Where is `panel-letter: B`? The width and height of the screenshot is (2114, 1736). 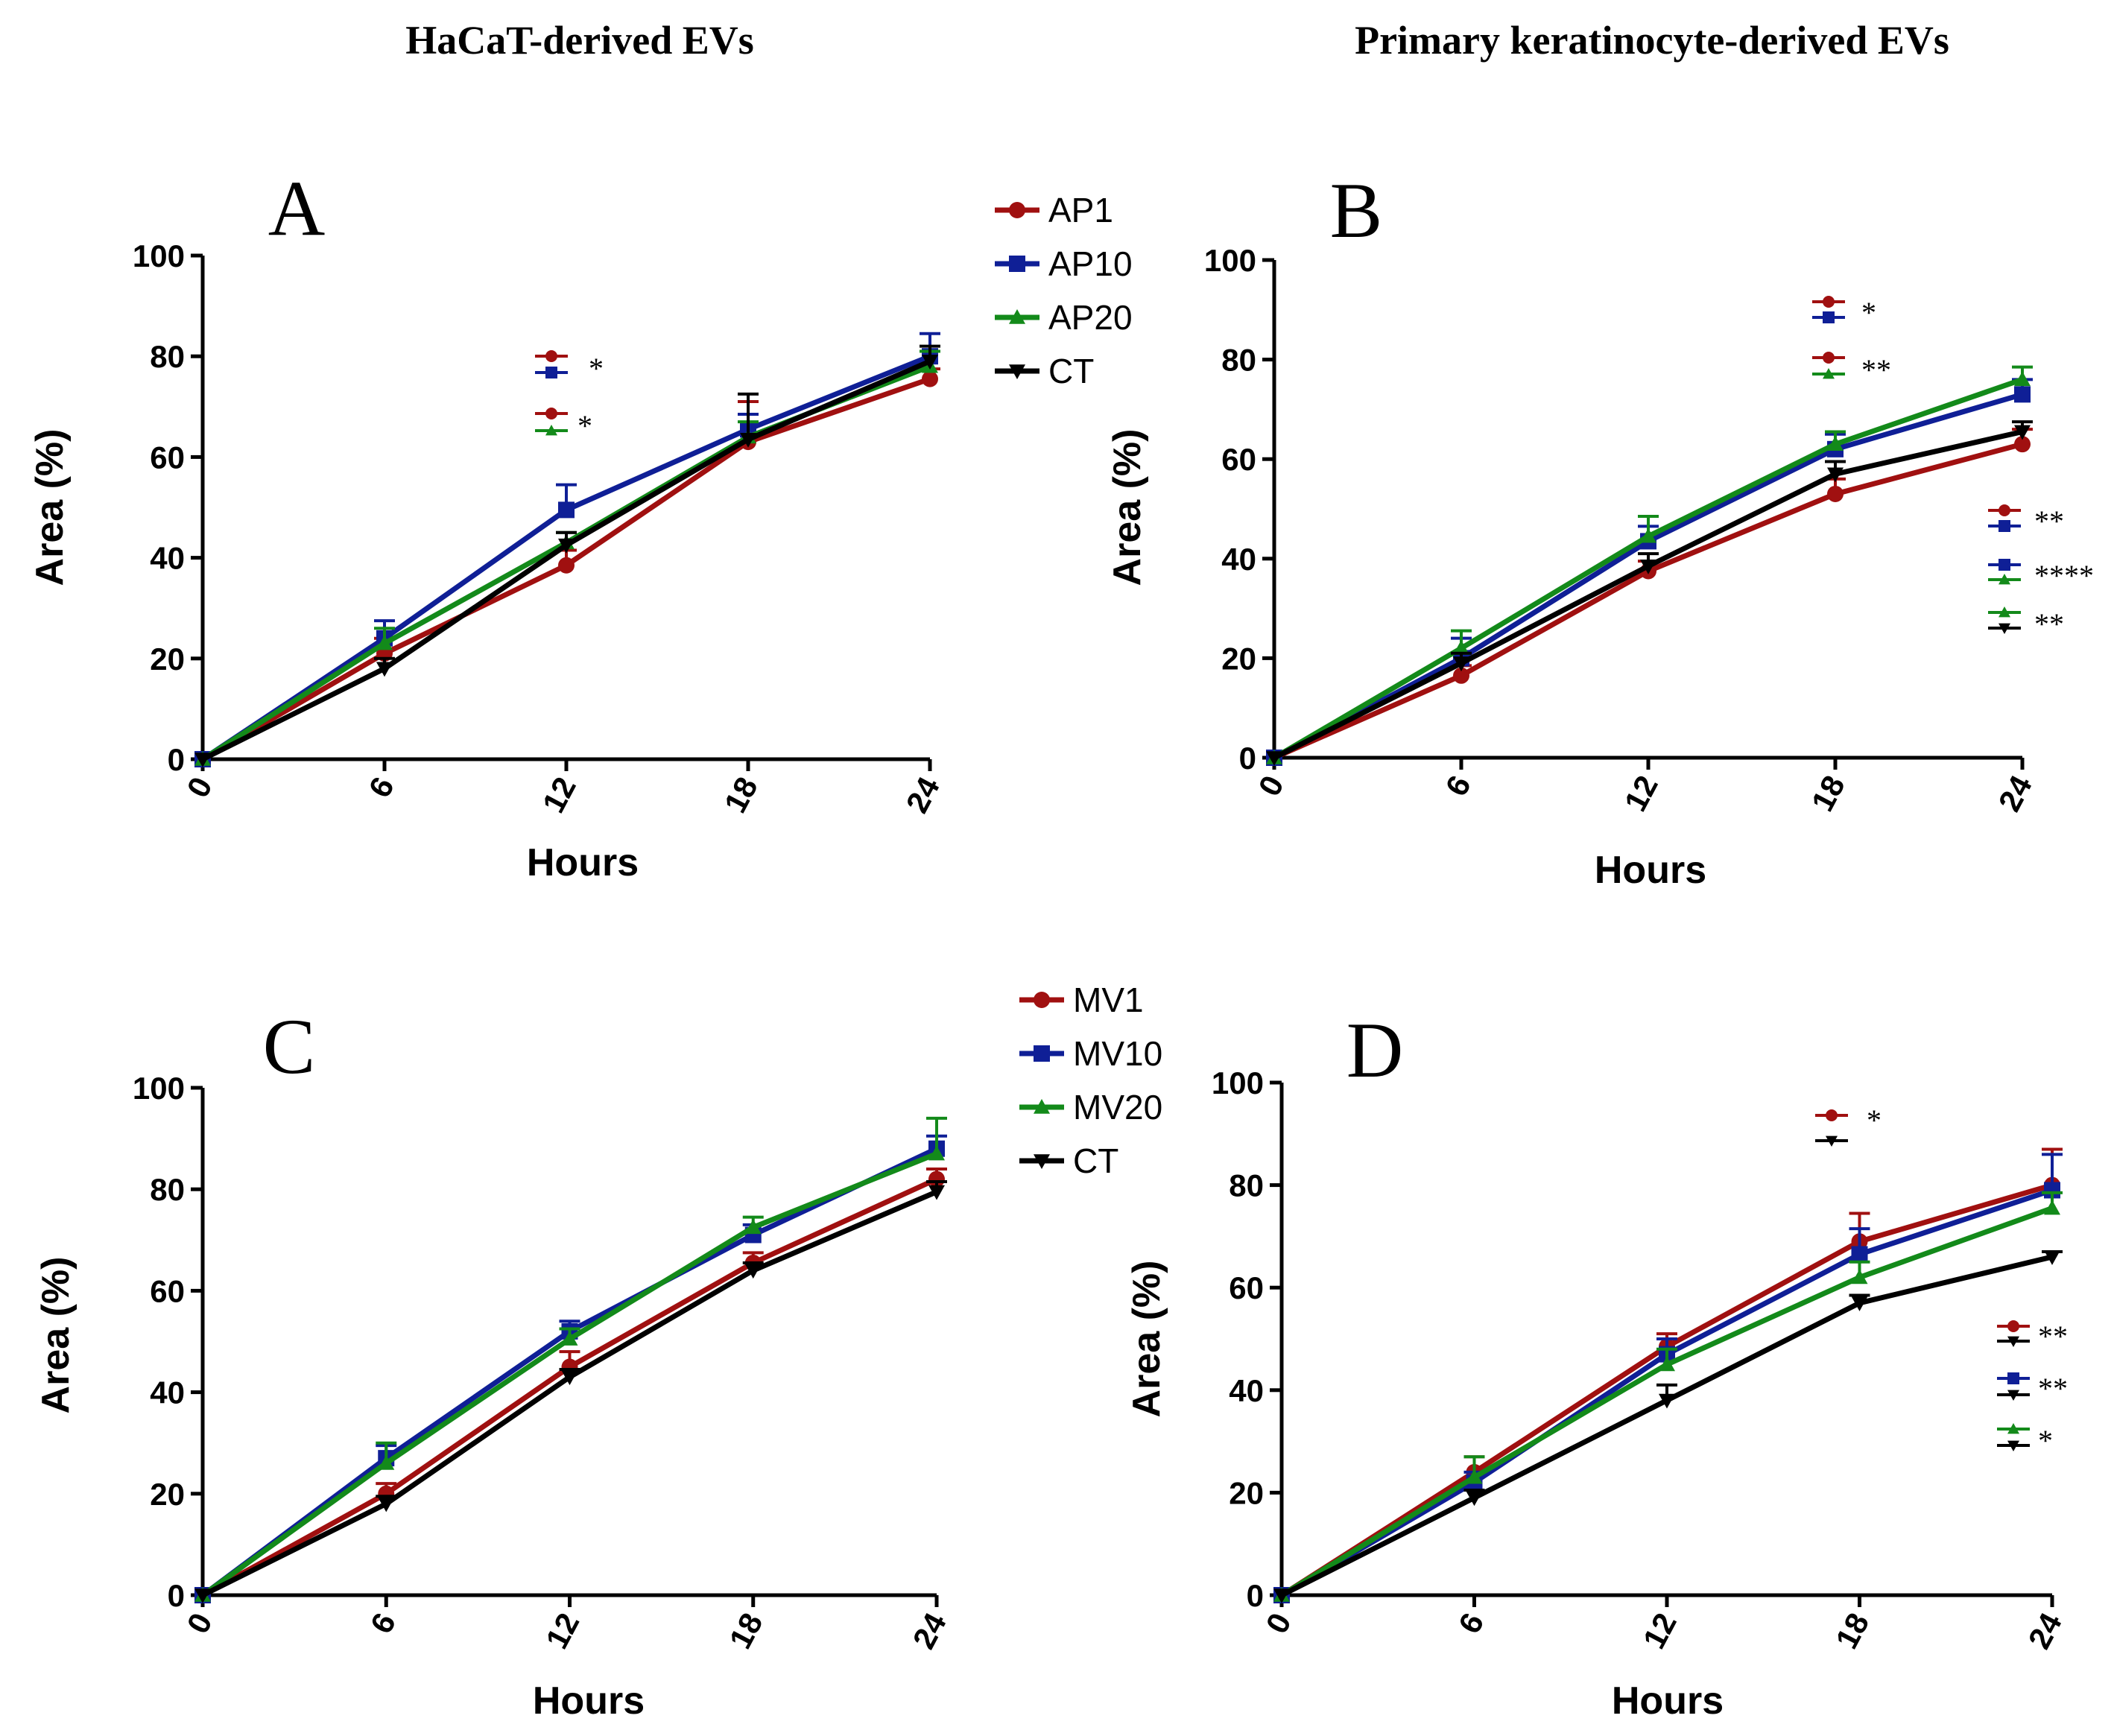 panel-letter: B is located at coordinates (1356, 210).